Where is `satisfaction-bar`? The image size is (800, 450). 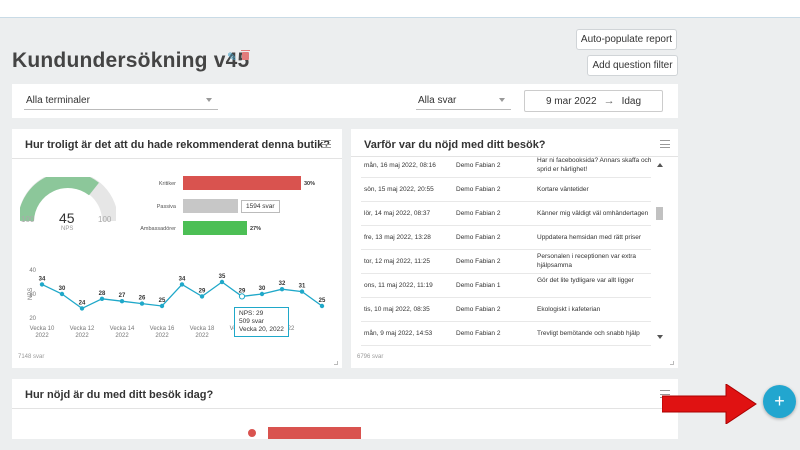
satisfaction-bar is located at coordinates (314, 433).